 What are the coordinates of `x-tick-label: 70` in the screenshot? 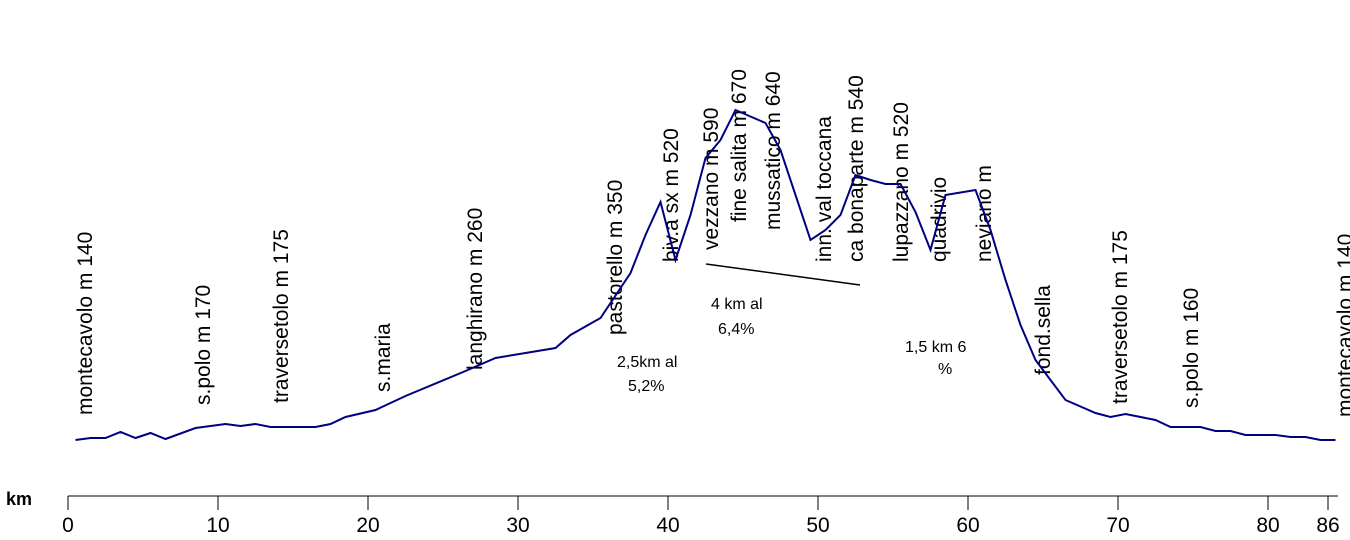 It's located at (1117, 525).